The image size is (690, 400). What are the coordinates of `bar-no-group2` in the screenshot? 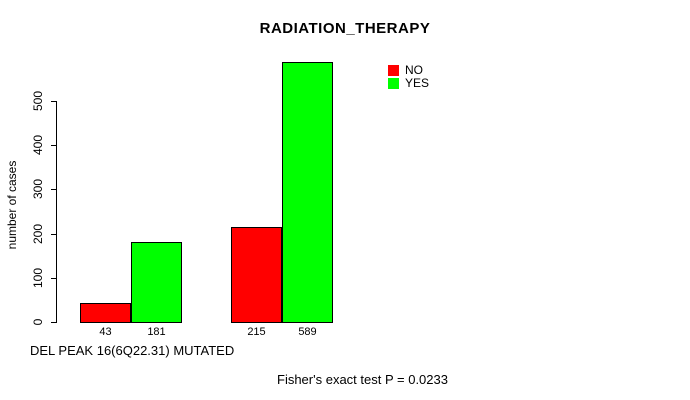 It's located at (256, 275).